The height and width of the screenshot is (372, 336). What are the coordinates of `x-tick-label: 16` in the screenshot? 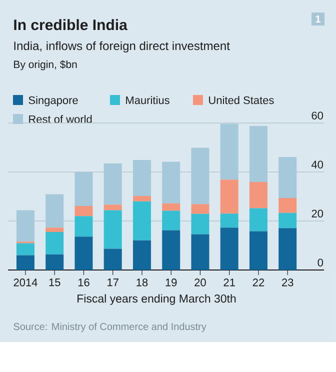 It's located at (84, 282).